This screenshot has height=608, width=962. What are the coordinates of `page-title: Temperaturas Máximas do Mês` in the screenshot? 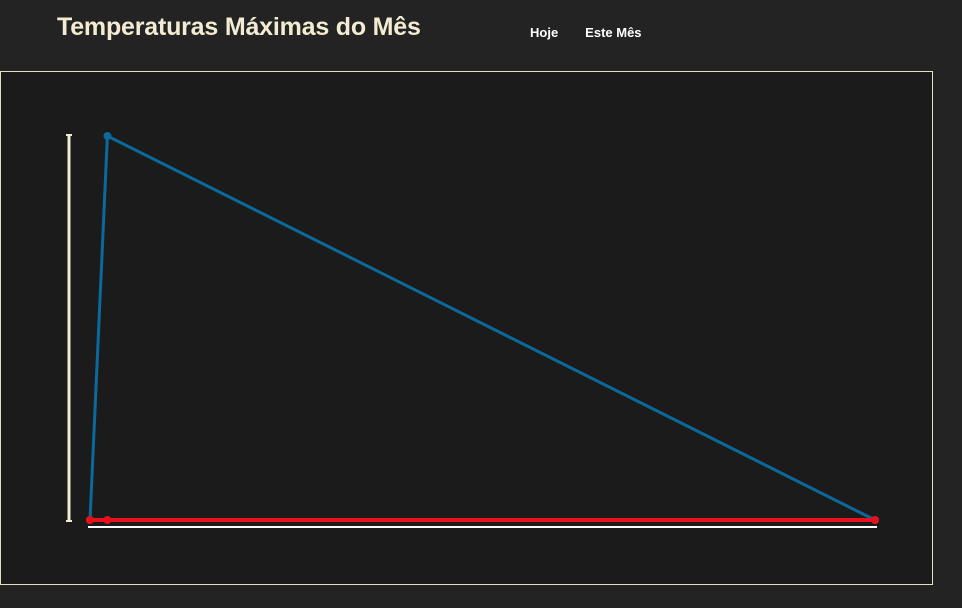 It's located at (239, 27).